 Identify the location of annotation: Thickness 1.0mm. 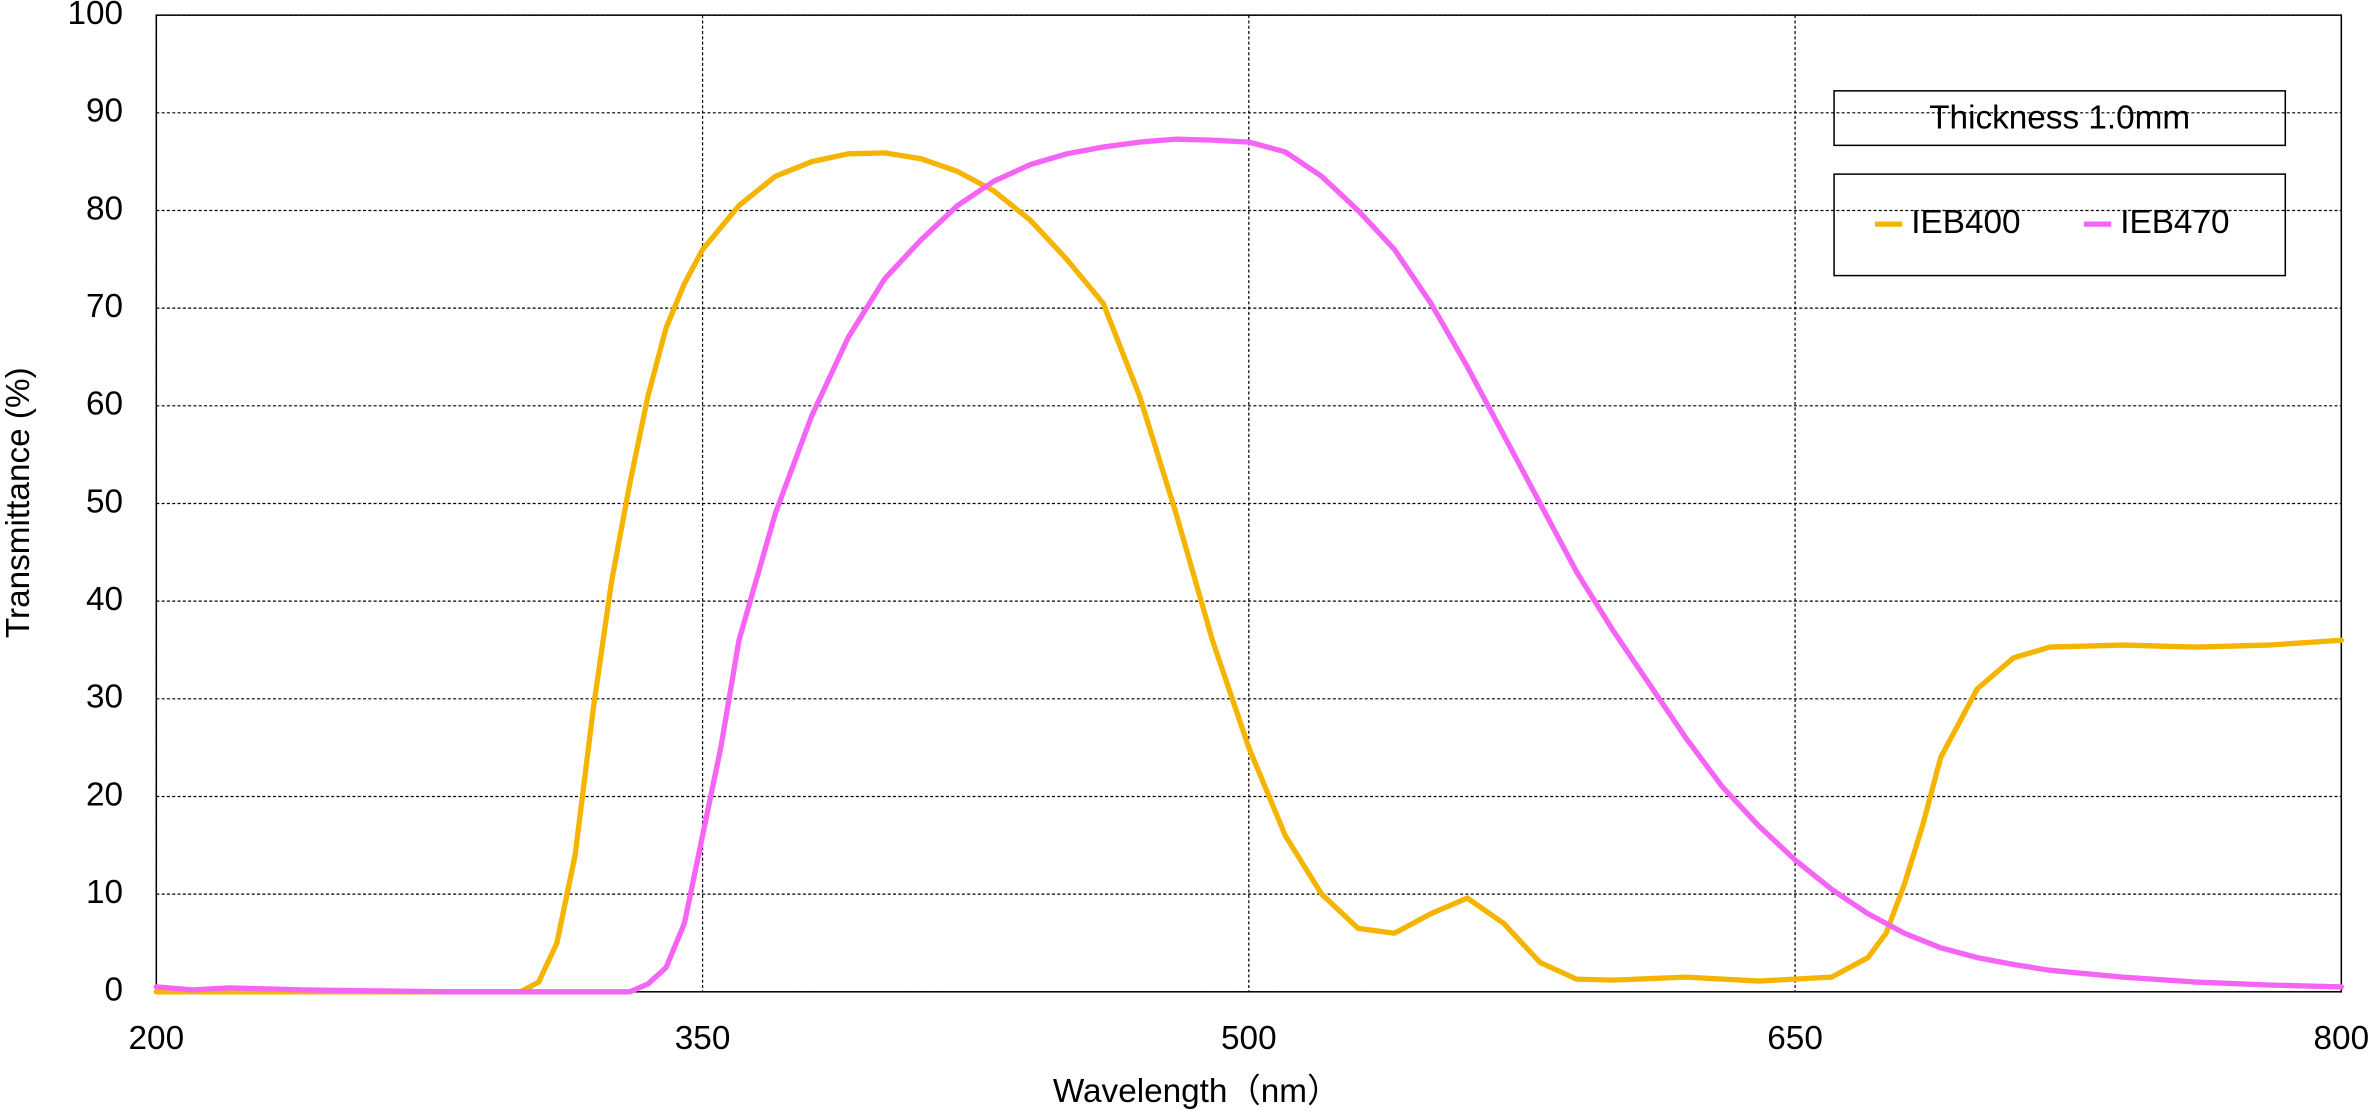
(2059, 117).